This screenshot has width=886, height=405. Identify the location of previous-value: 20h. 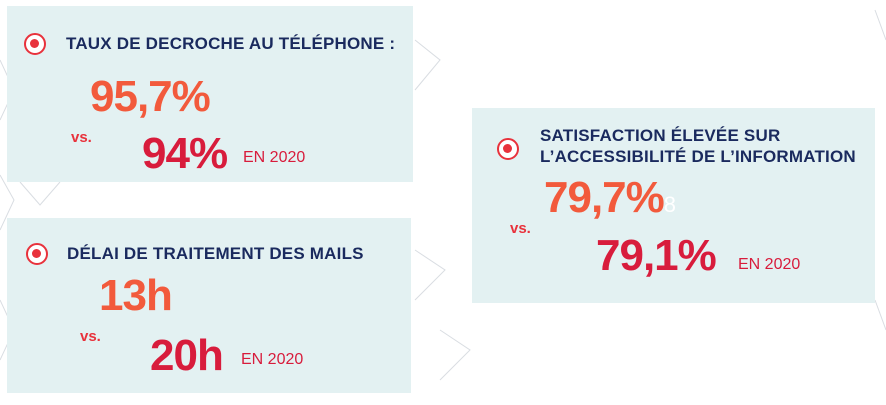
(187, 355).